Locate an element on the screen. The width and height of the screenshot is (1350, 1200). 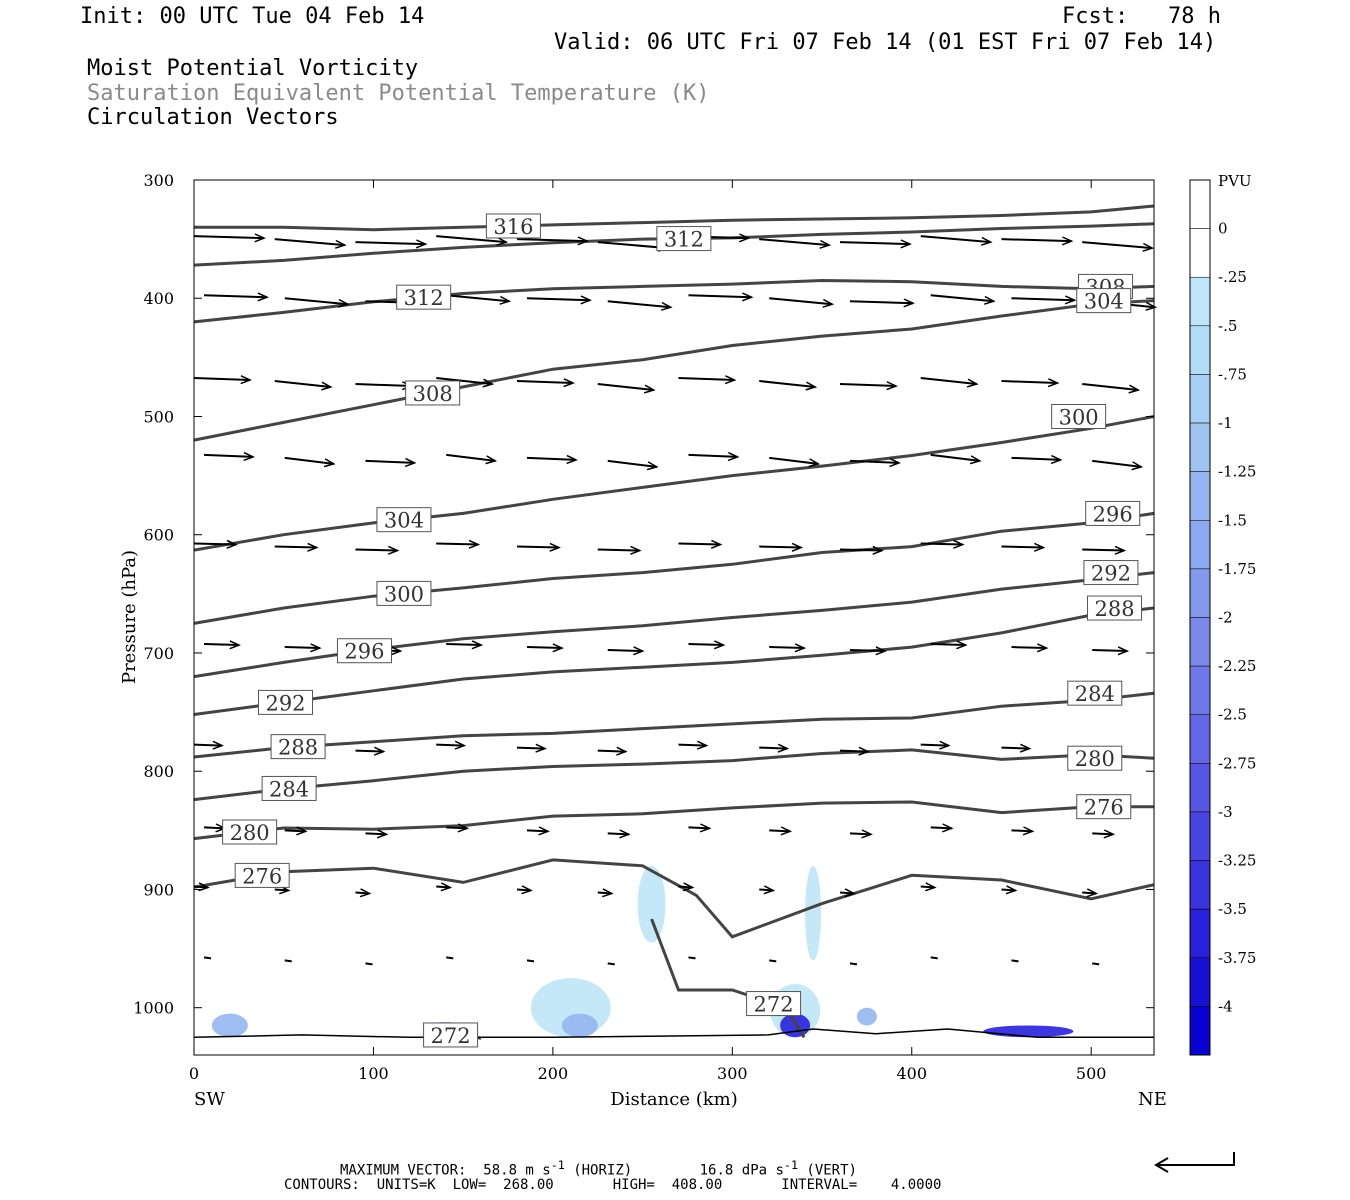
forecast-hour: Fcst: 78 h is located at coordinates (1141, 16).